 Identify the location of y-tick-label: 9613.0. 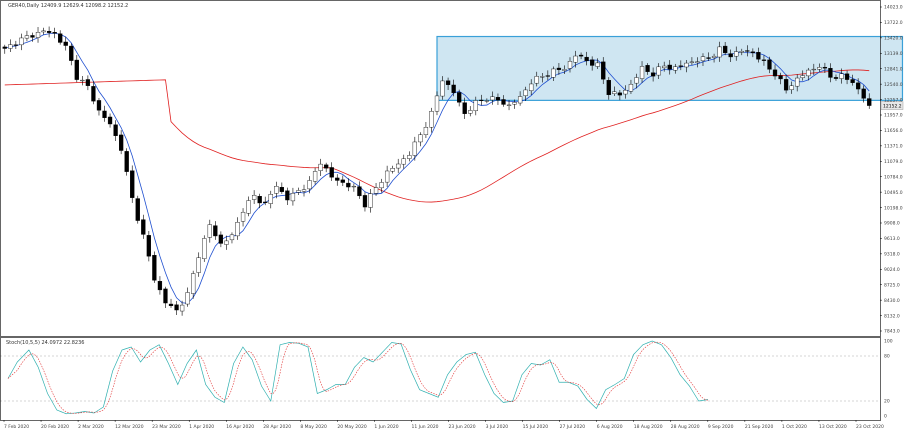
(892, 239).